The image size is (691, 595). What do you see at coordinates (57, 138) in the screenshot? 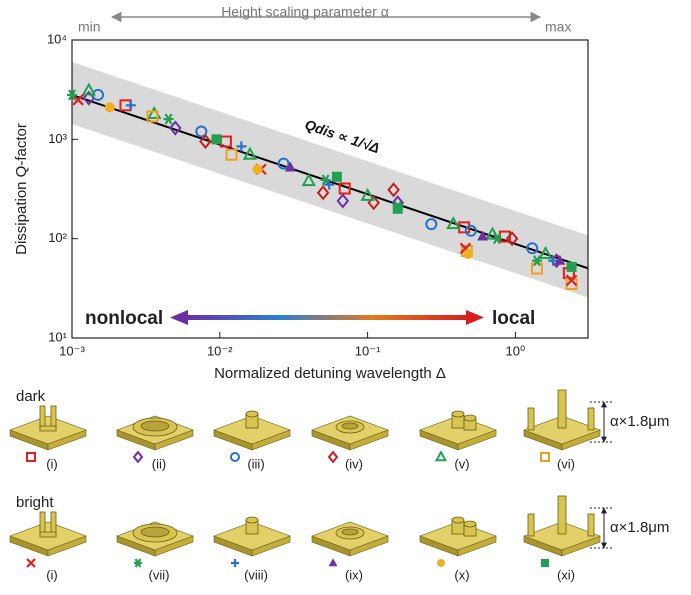
I see `y-tick-label: 10³` at bounding box center [57, 138].